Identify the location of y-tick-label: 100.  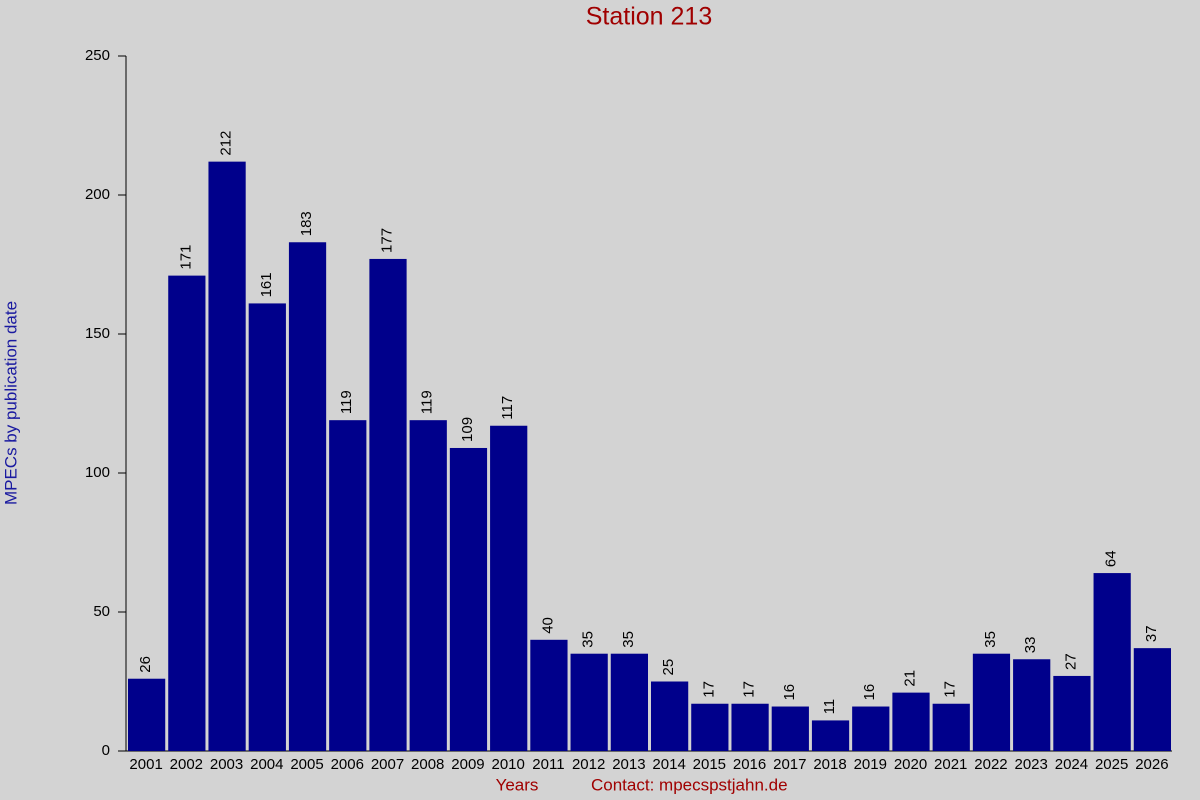
(97, 472).